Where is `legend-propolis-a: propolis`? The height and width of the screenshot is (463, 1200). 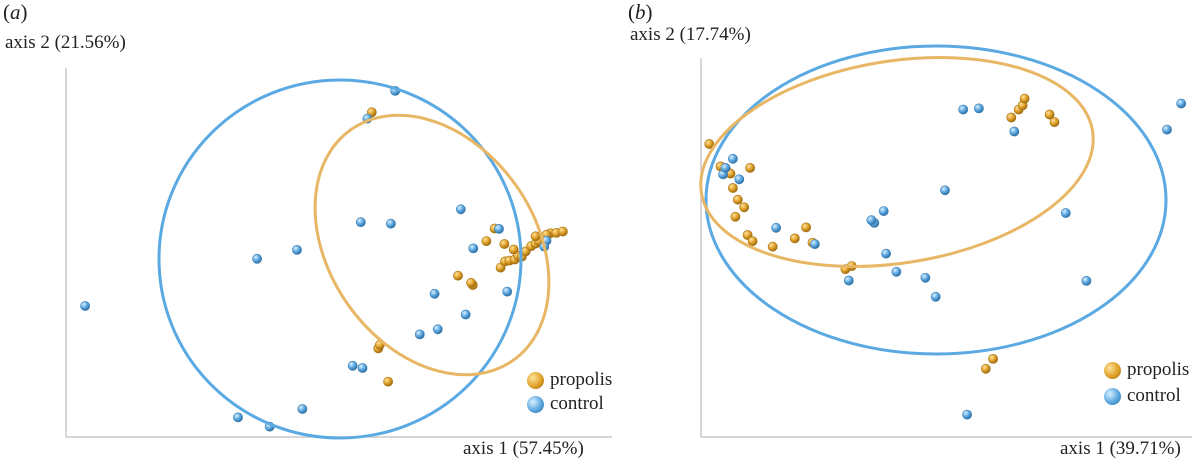
legend-propolis-a: propolis is located at coordinates (569, 380).